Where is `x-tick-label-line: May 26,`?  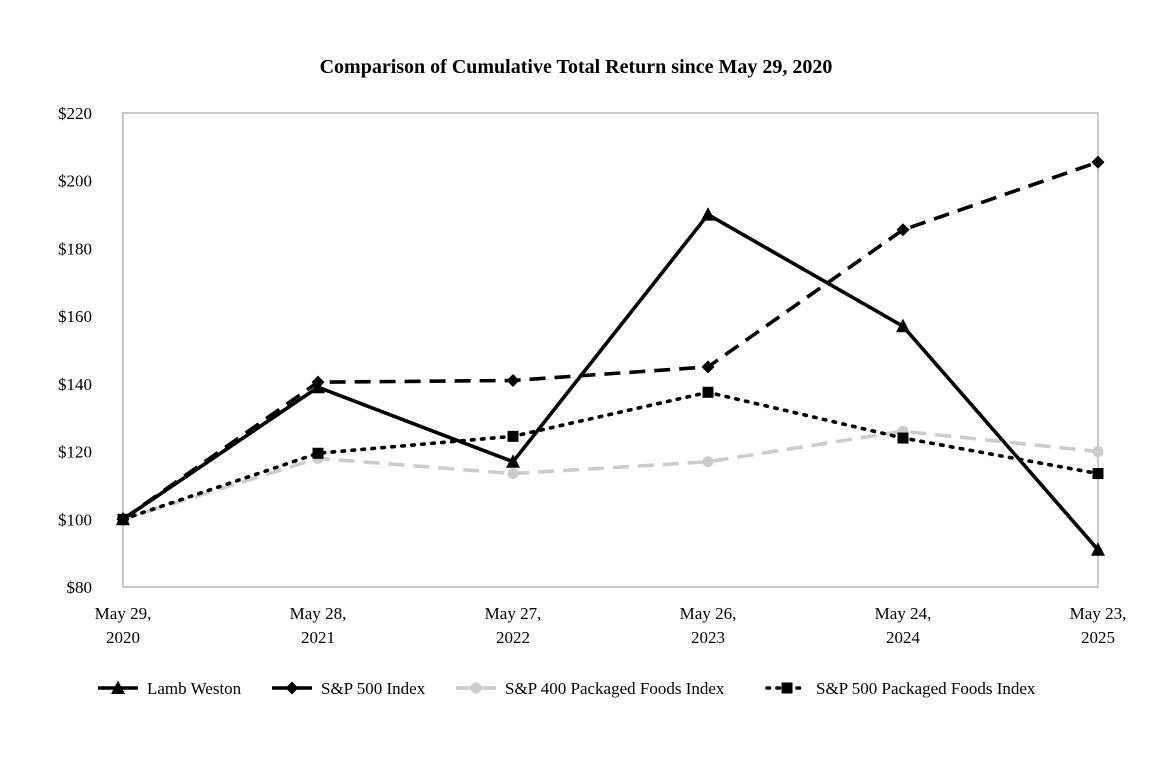 x-tick-label-line: May 26, is located at coordinates (708, 613).